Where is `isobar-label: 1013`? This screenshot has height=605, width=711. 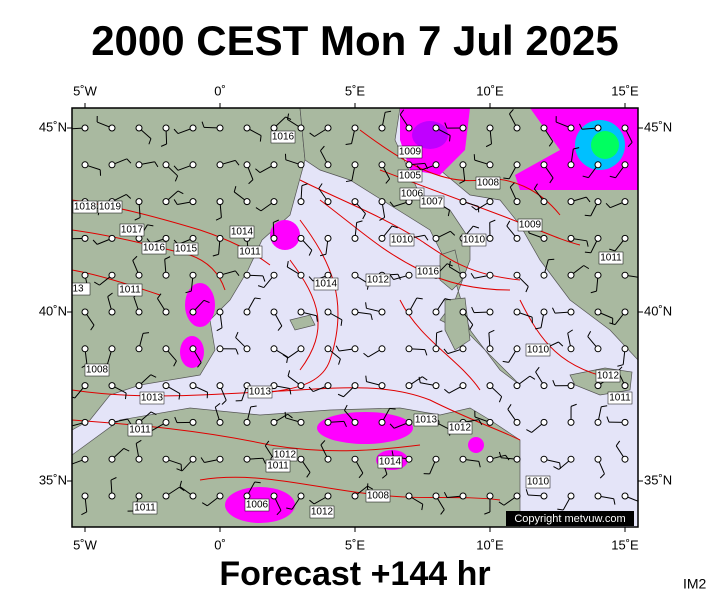
isobar-label: 1013 is located at coordinates (426, 420).